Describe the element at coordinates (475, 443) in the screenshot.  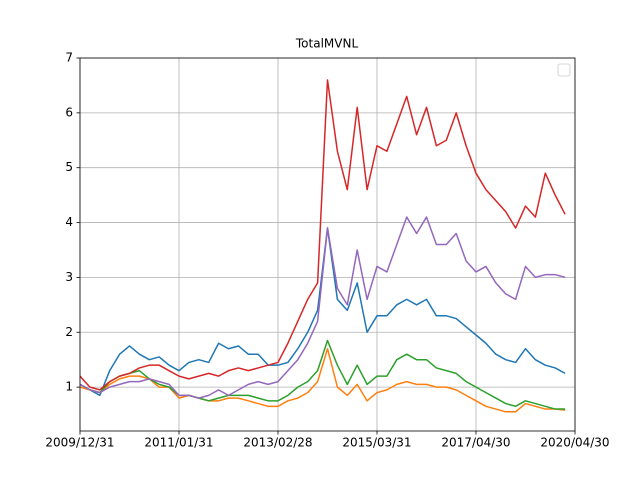
I see `x-tick-label: 2017/04/30` at that location.